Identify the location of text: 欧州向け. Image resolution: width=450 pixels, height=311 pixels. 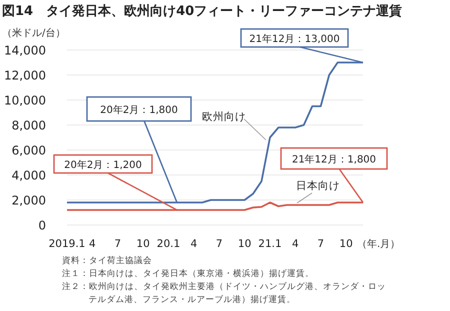
(224, 116).